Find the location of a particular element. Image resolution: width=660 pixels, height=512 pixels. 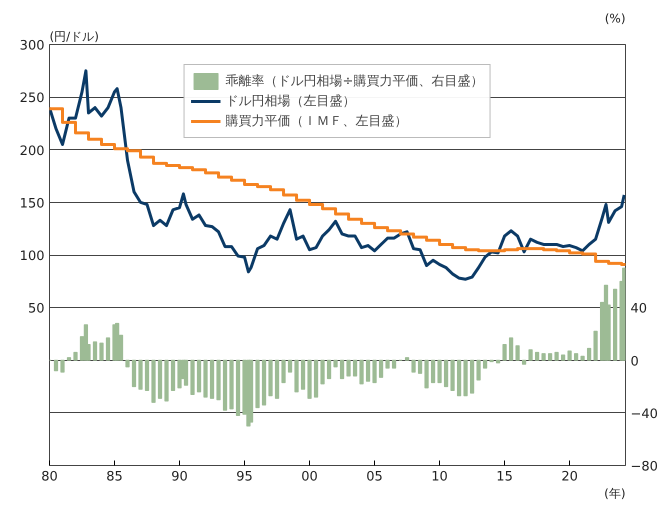

x-tick-label: 05 is located at coordinates (374, 477).